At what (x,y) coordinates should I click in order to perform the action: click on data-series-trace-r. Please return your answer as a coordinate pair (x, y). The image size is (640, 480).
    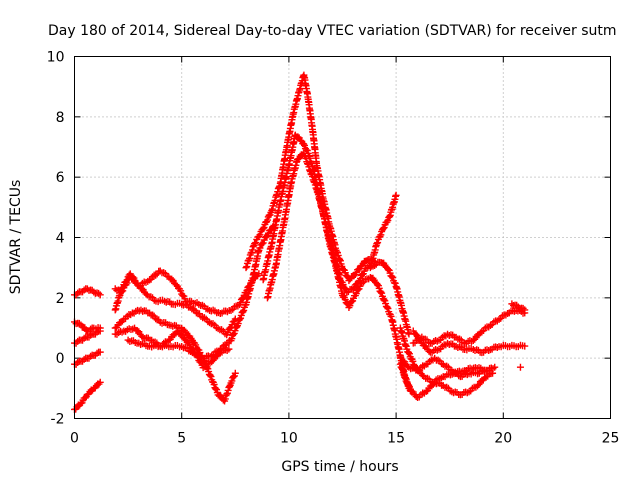
    Looking at the image, I should click on (520, 367).